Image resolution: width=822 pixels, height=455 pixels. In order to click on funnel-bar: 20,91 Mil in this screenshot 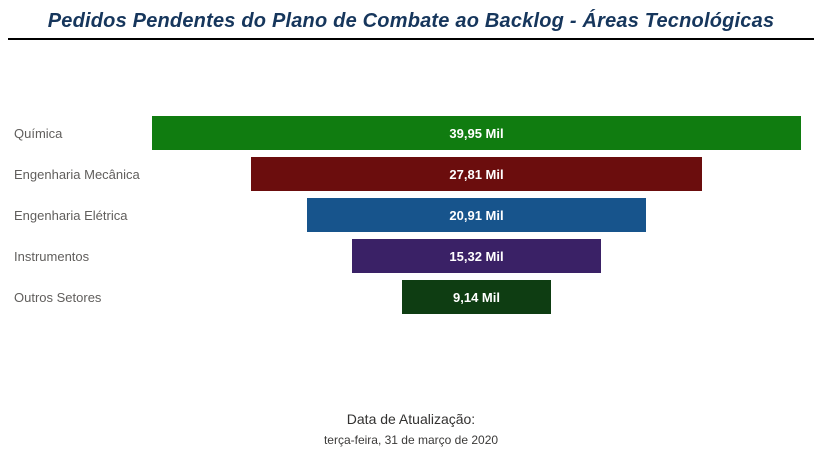, I will do `click(476, 215)`.